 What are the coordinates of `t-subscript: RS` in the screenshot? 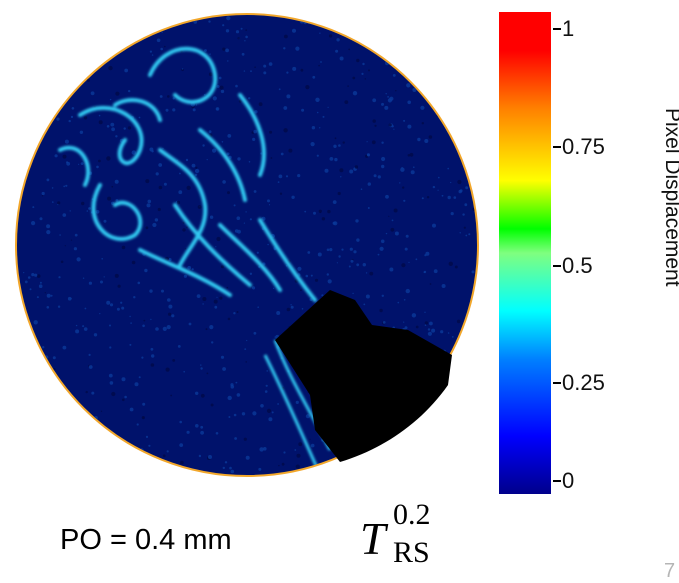 It's located at (411, 552).